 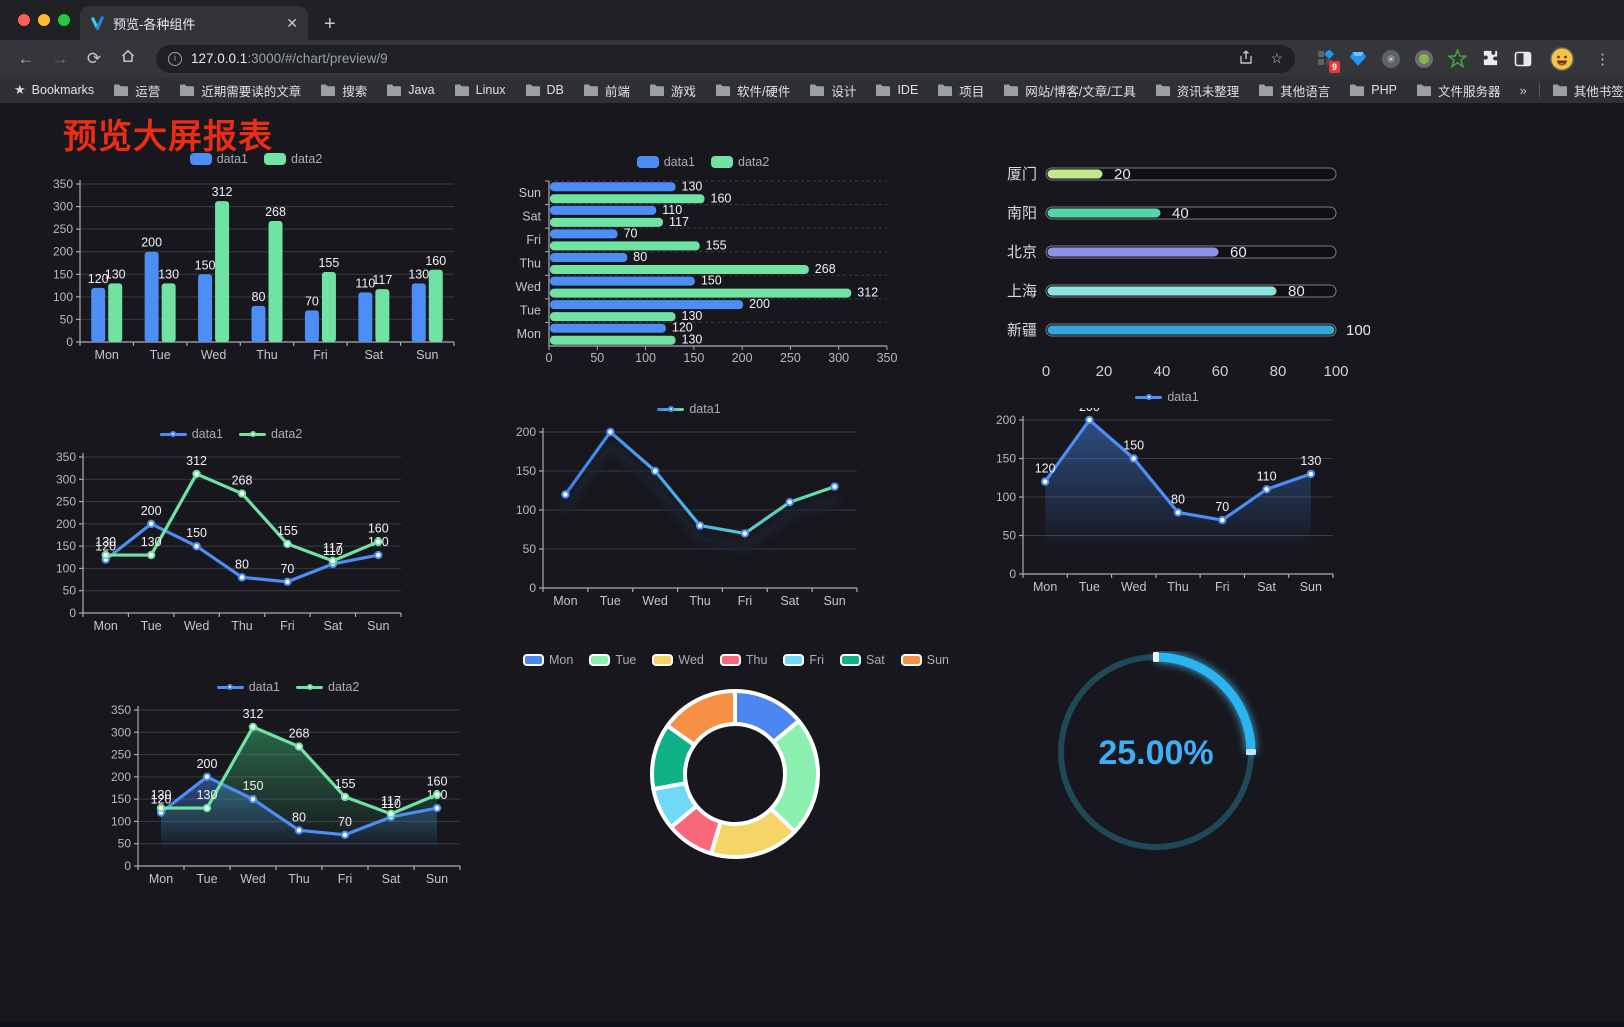 What do you see at coordinates (1069, 90) in the screenshot?
I see `bookmark-folder: 网站/博客/文章/工具` at bounding box center [1069, 90].